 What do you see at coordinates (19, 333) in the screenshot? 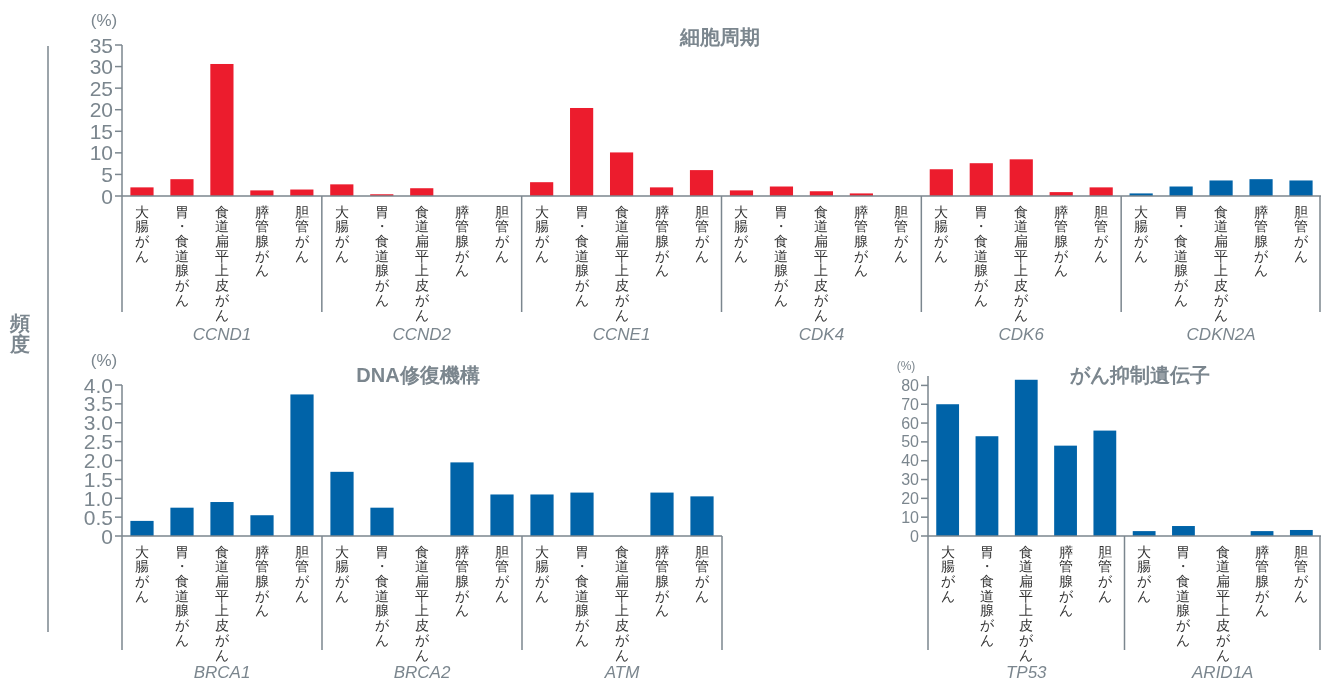
I see `text: 頻度` at bounding box center [19, 333].